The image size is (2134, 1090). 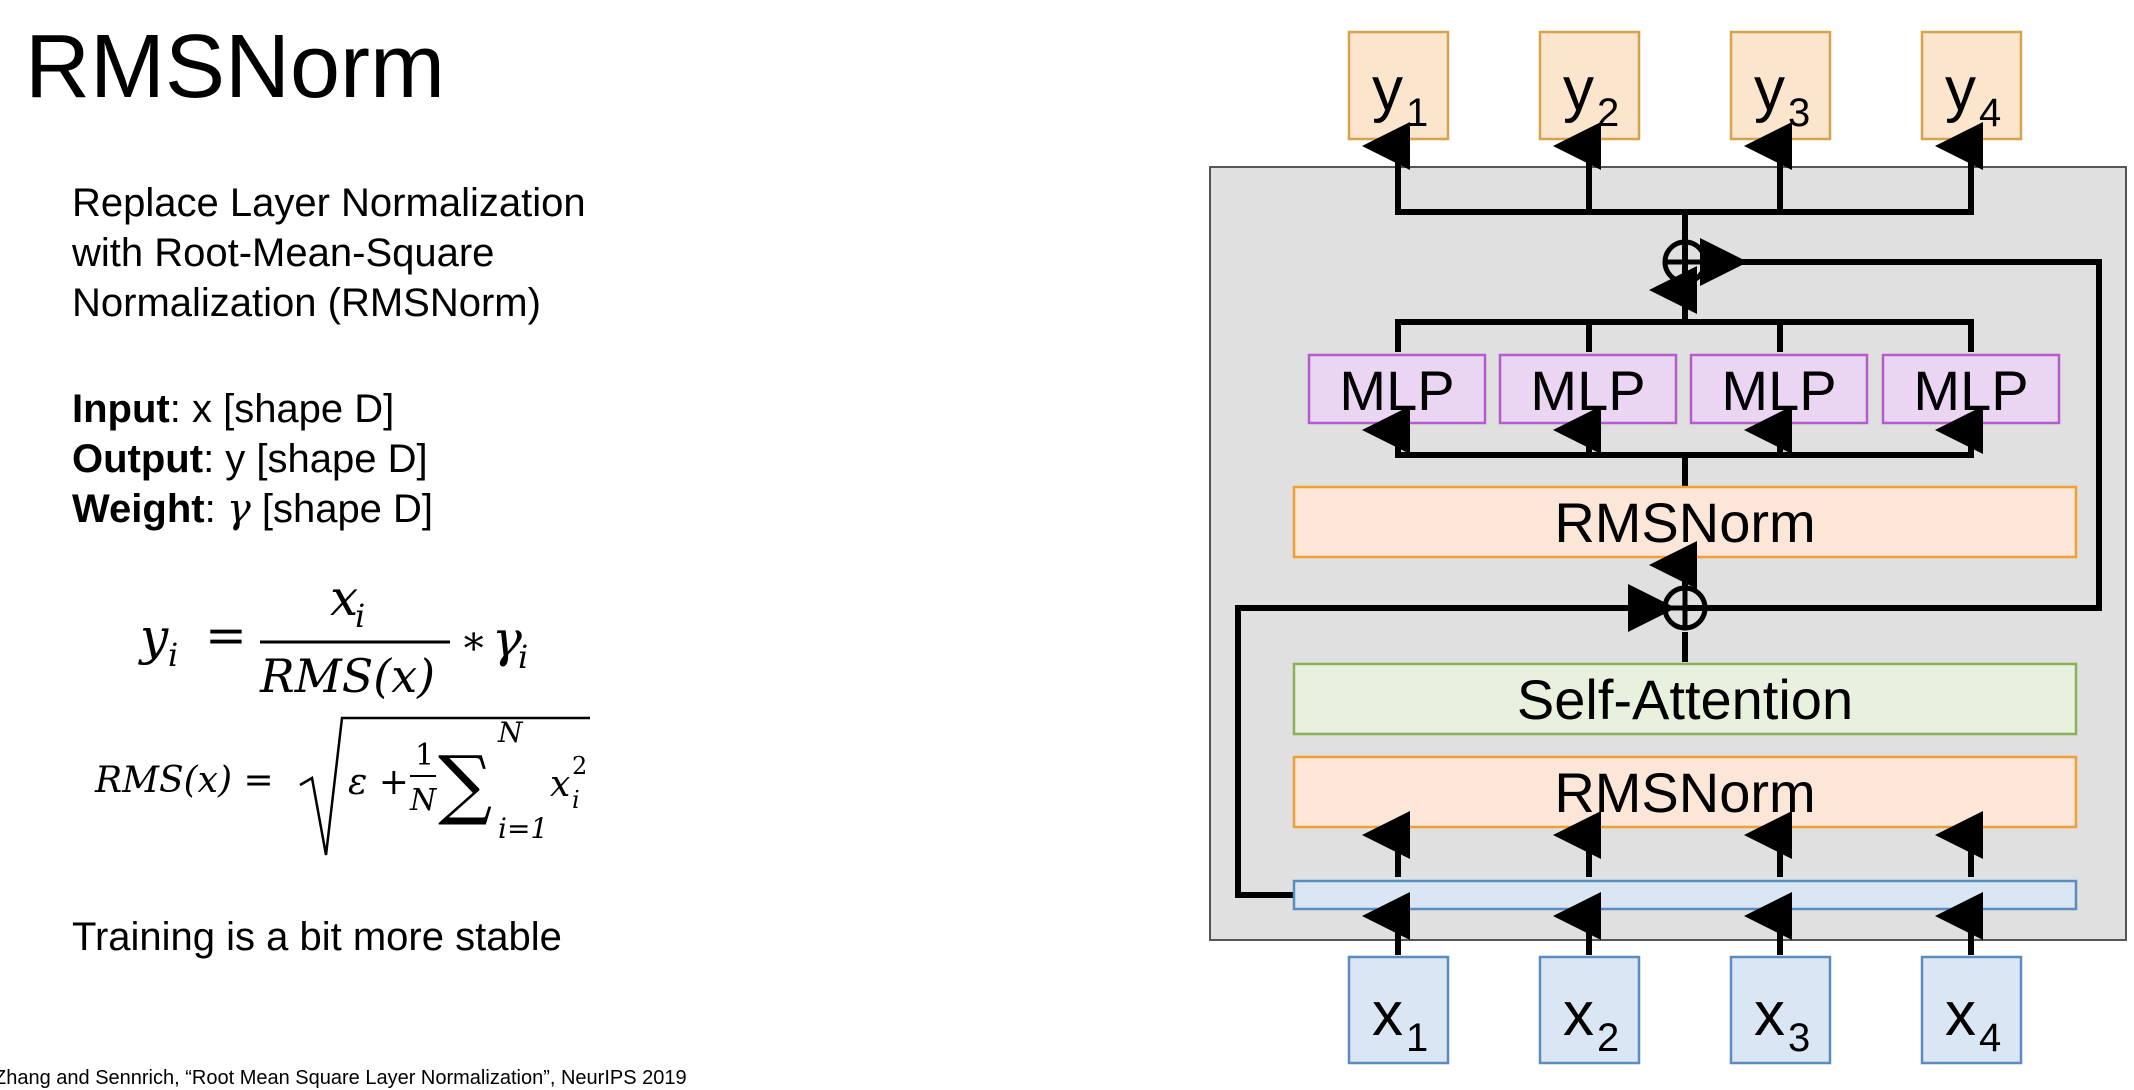 I want to click on residual-add-top, so click(x=1685, y=262).